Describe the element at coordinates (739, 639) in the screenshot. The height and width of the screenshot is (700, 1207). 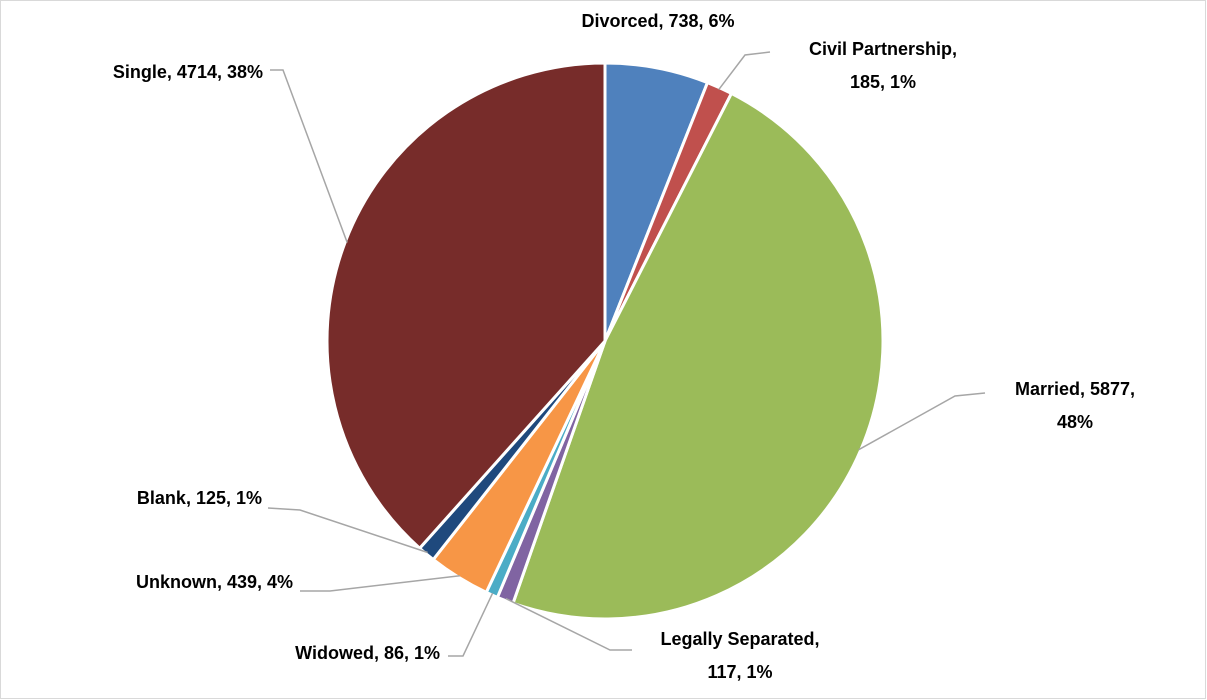
I see `data-label: Legally Separated,` at that location.